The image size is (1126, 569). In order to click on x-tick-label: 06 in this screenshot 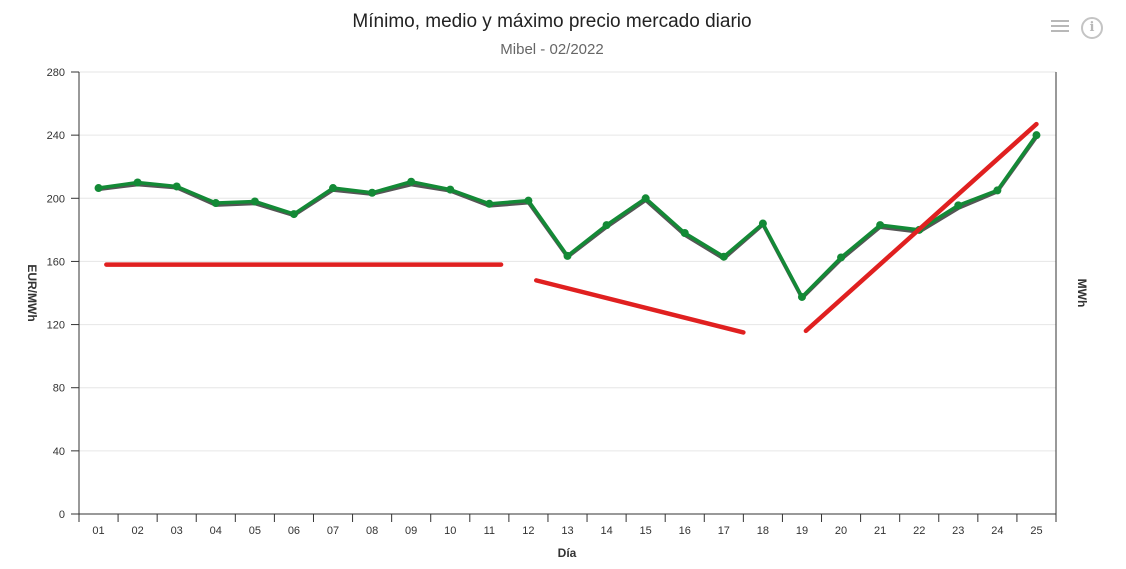, I will do `click(294, 531)`.